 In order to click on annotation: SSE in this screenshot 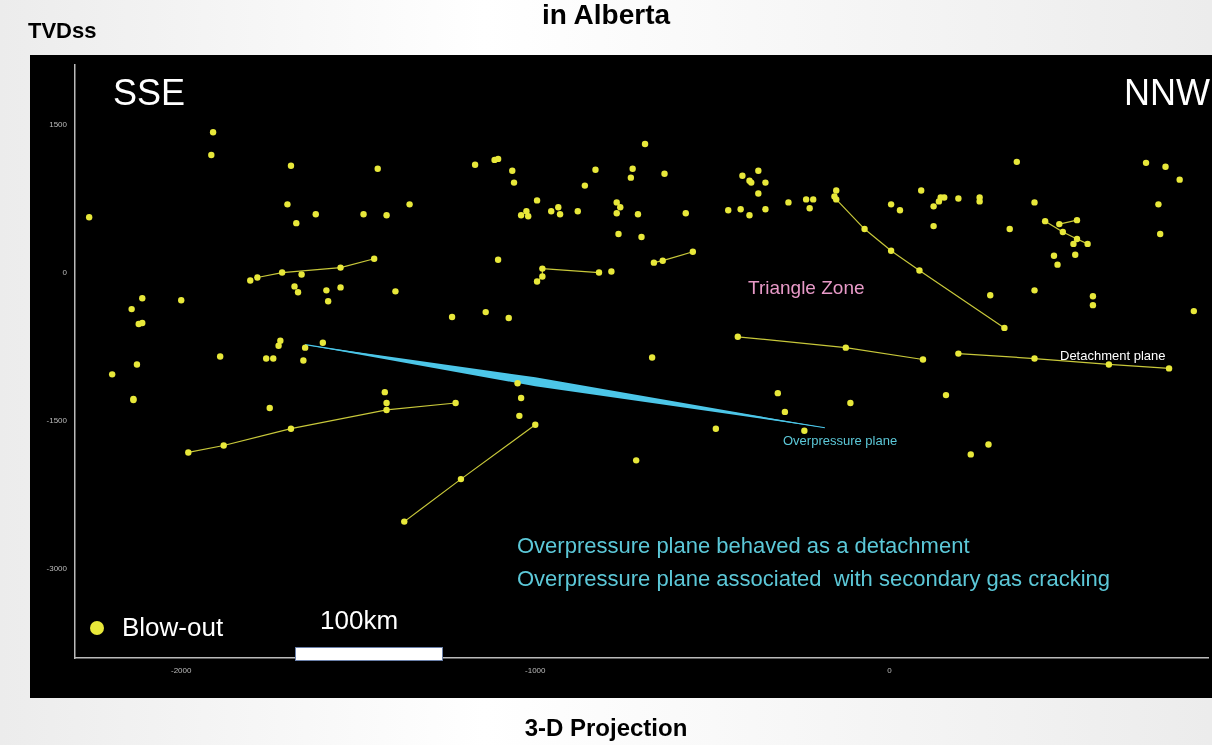, I will do `click(149, 92)`.